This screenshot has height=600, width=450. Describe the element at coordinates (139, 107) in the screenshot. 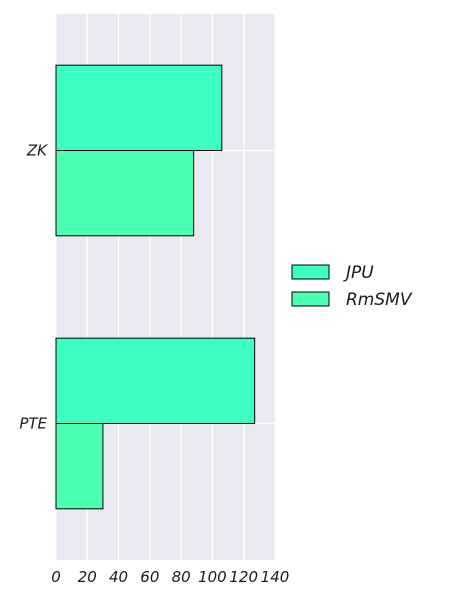

I see `bar-jpu-zk` at that location.